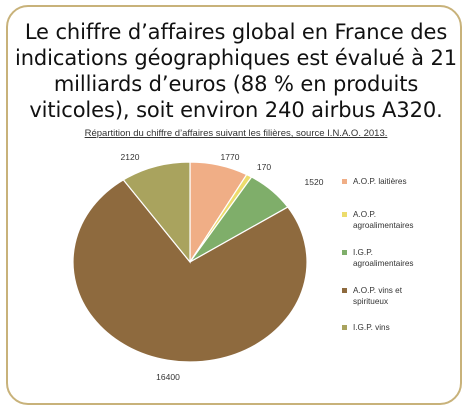 Image resolution: width=472 pixels, height=413 pixels. What do you see at coordinates (314, 182) in the screenshot?
I see `value-label-3: 1520` at bounding box center [314, 182].